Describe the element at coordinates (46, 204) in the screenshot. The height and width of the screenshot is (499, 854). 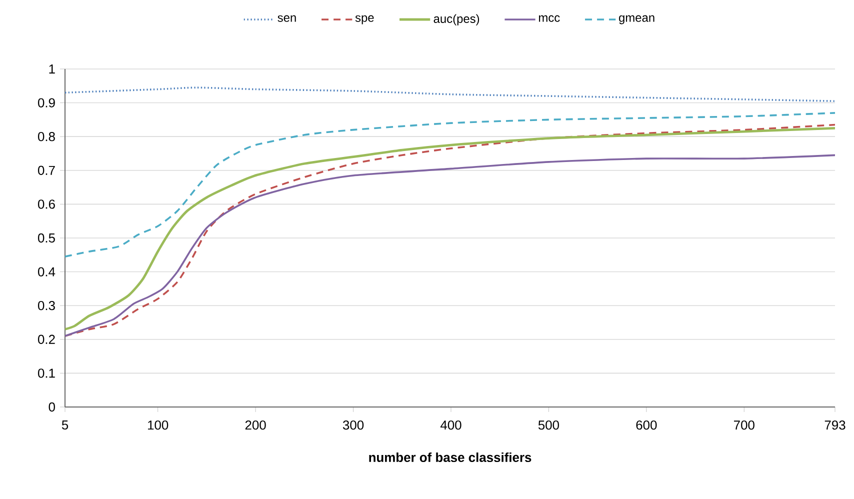
I see `y-tick-label: 0.6` at that location.